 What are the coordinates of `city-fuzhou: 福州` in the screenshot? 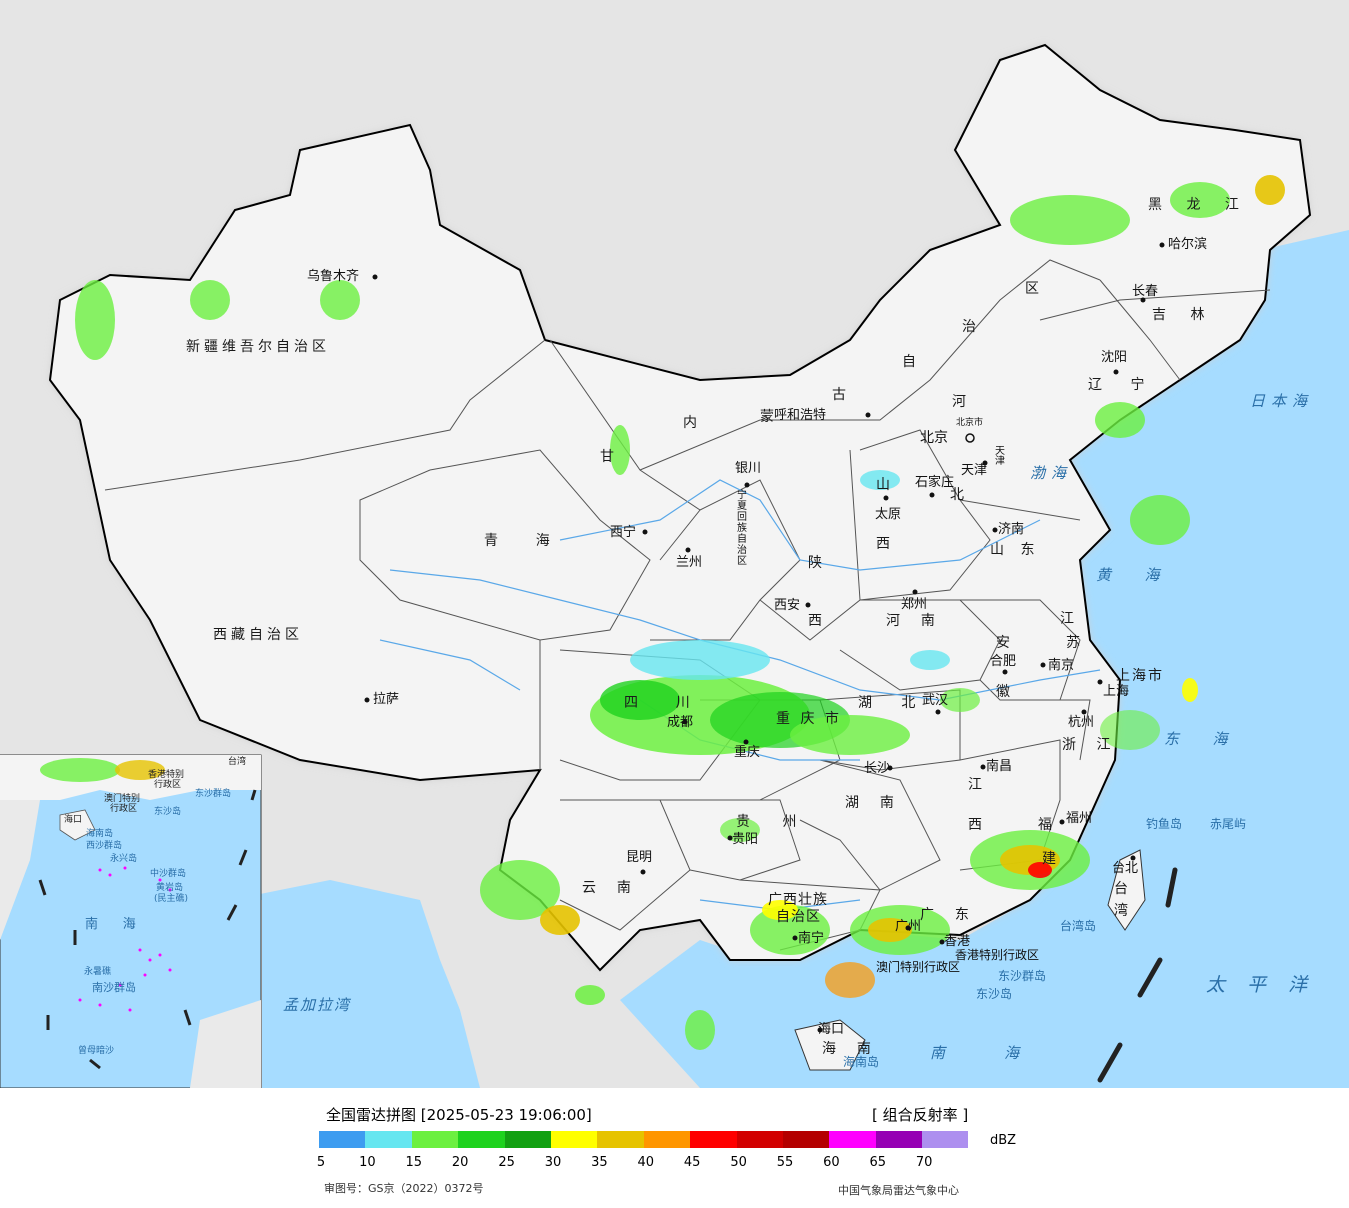 It's located at (1079, 818).